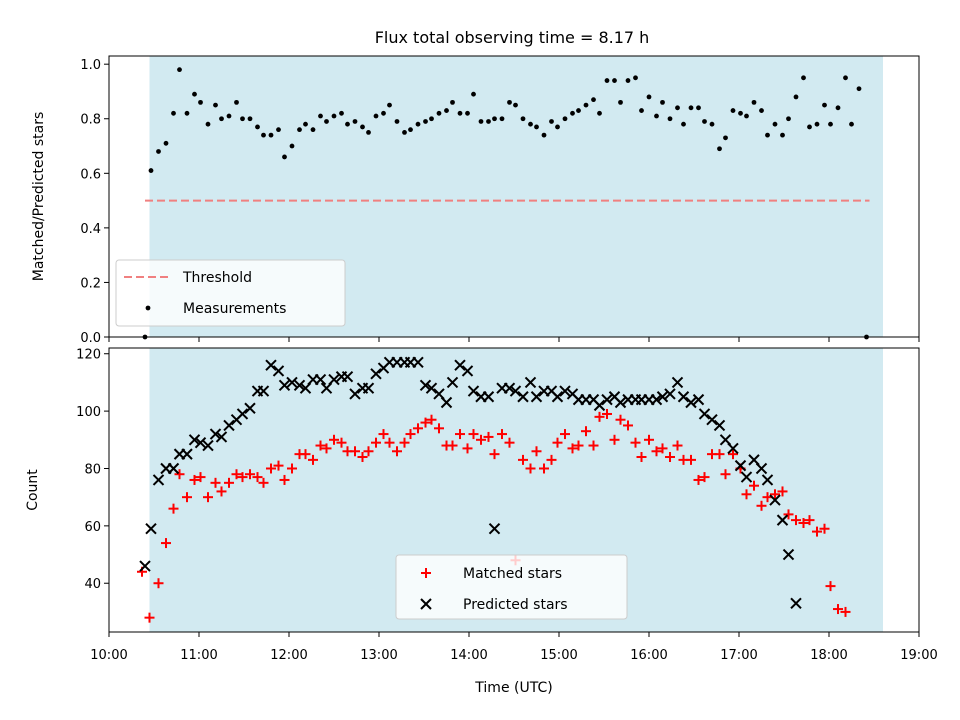 Image resolution: width=960 pixels, height=720 pixels. I want to click on chart-title: Flux total observing time = 8.17 h, so click(512, 37).